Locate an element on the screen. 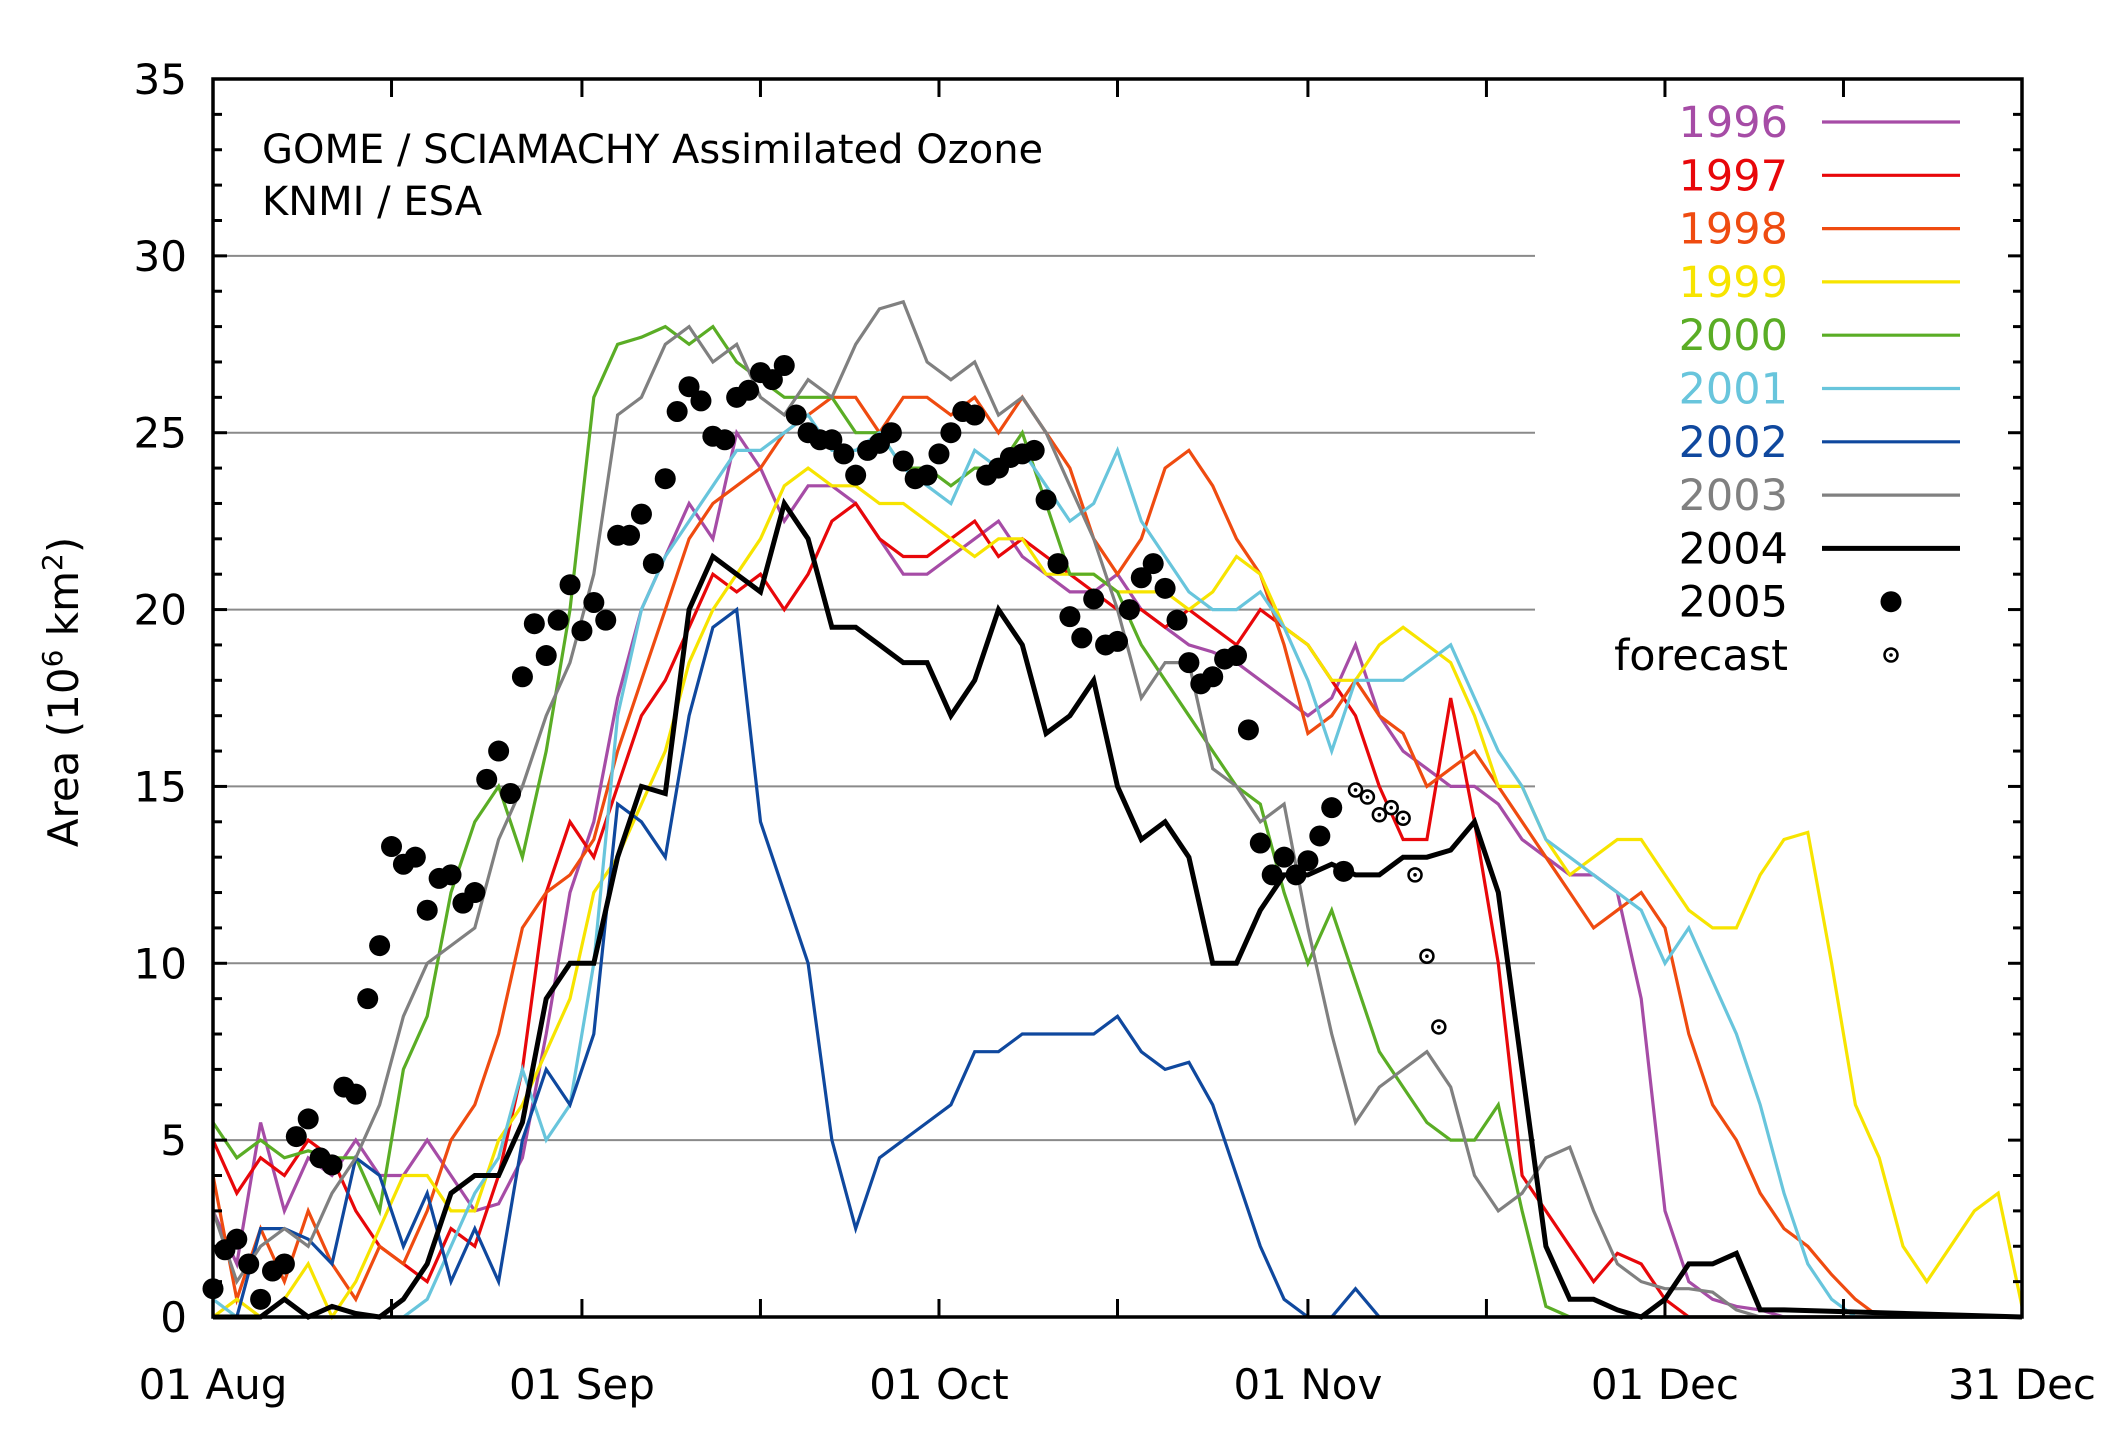  legend-label: forecast is located at coordinates (1701, 656).